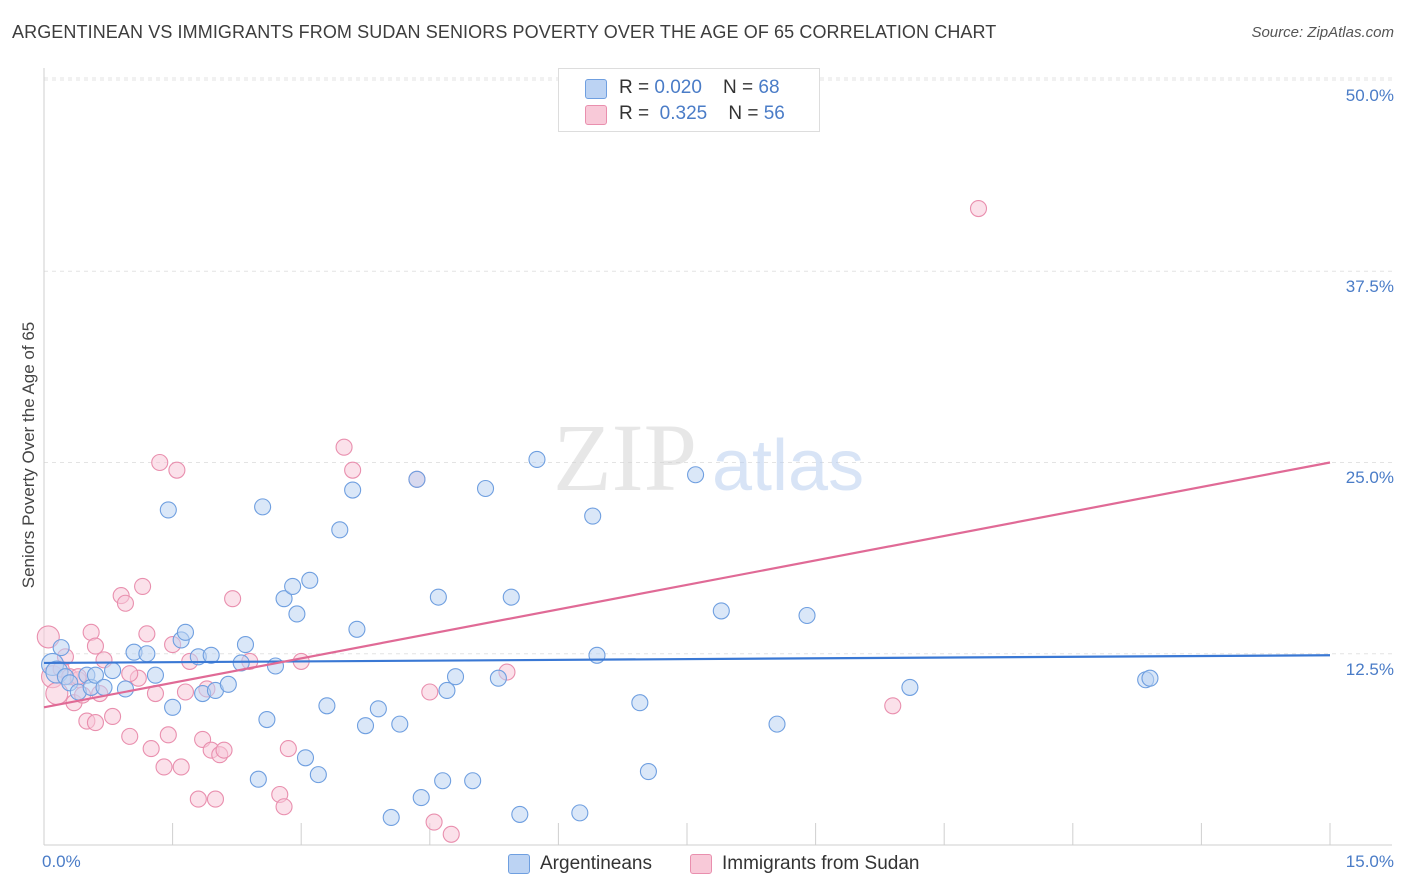  What do you see at coordinates (821, 863) in the screenshot?
I see `legend-label: Immigrants from Sudan` at bounding box center [821, 863].